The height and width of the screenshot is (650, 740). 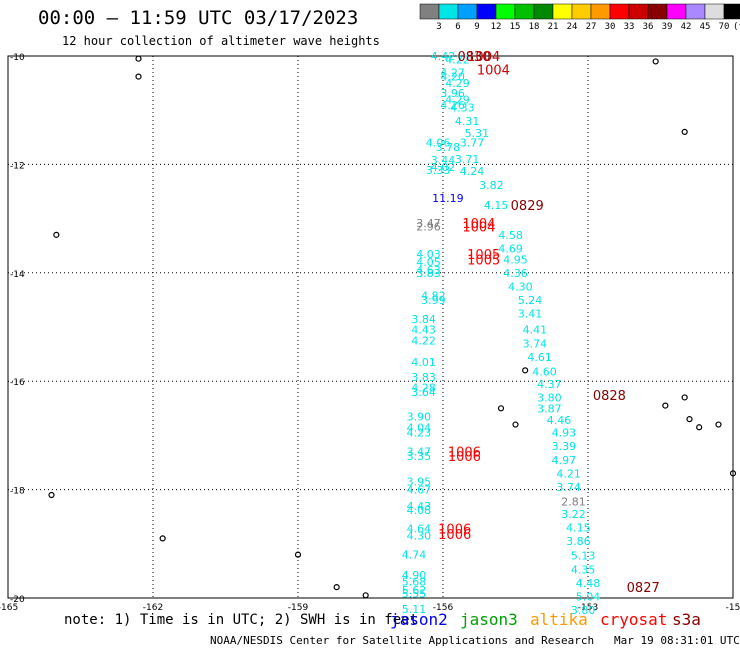 I want to click on swh-label: 3.33, so click(x=438, y=170).